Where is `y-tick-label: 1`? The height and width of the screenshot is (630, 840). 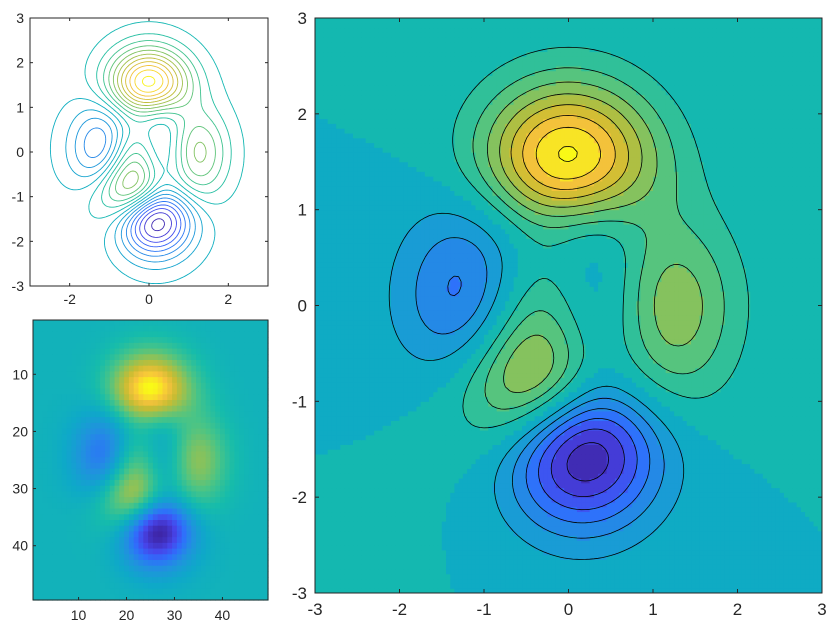 y-tick-label: 1 is located at coordinates (20, 107).